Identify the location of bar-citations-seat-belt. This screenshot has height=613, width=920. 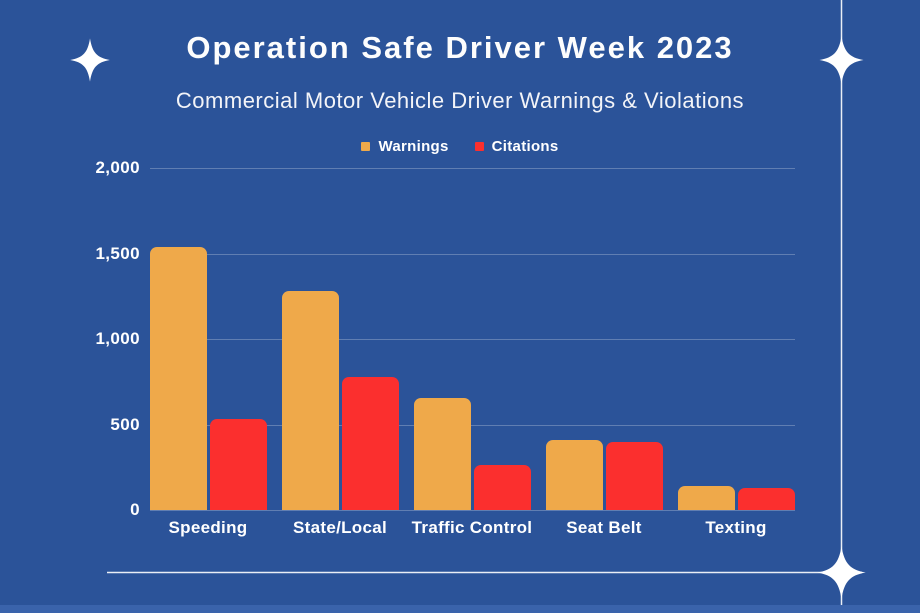
(634, 475).